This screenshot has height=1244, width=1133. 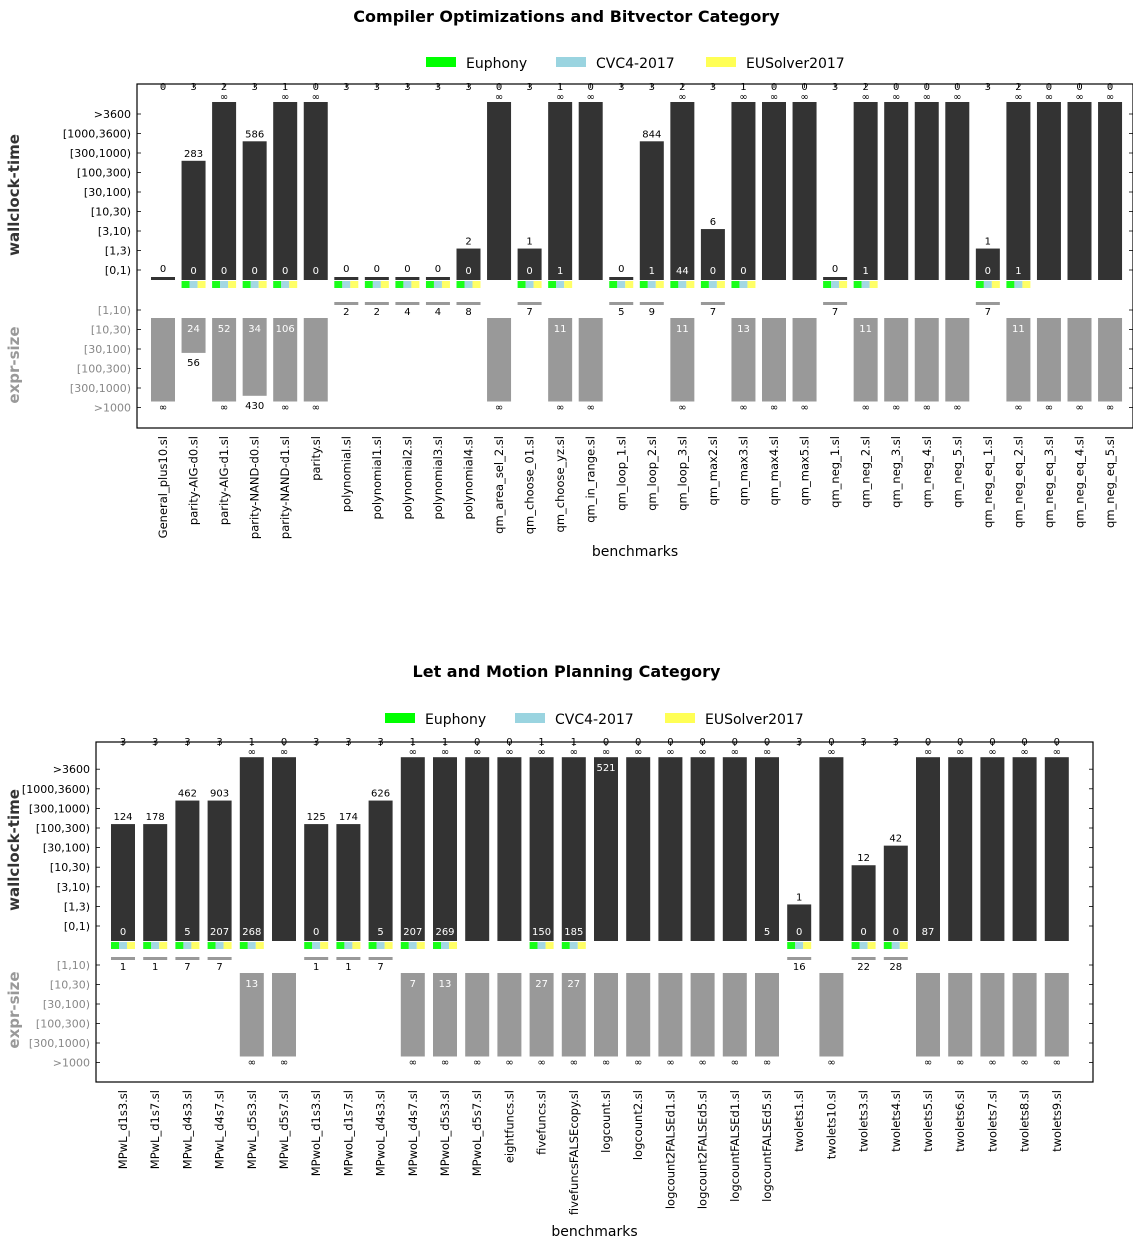 I want to click on size-bar-inner-label: 52, so click(x=224, y=329).